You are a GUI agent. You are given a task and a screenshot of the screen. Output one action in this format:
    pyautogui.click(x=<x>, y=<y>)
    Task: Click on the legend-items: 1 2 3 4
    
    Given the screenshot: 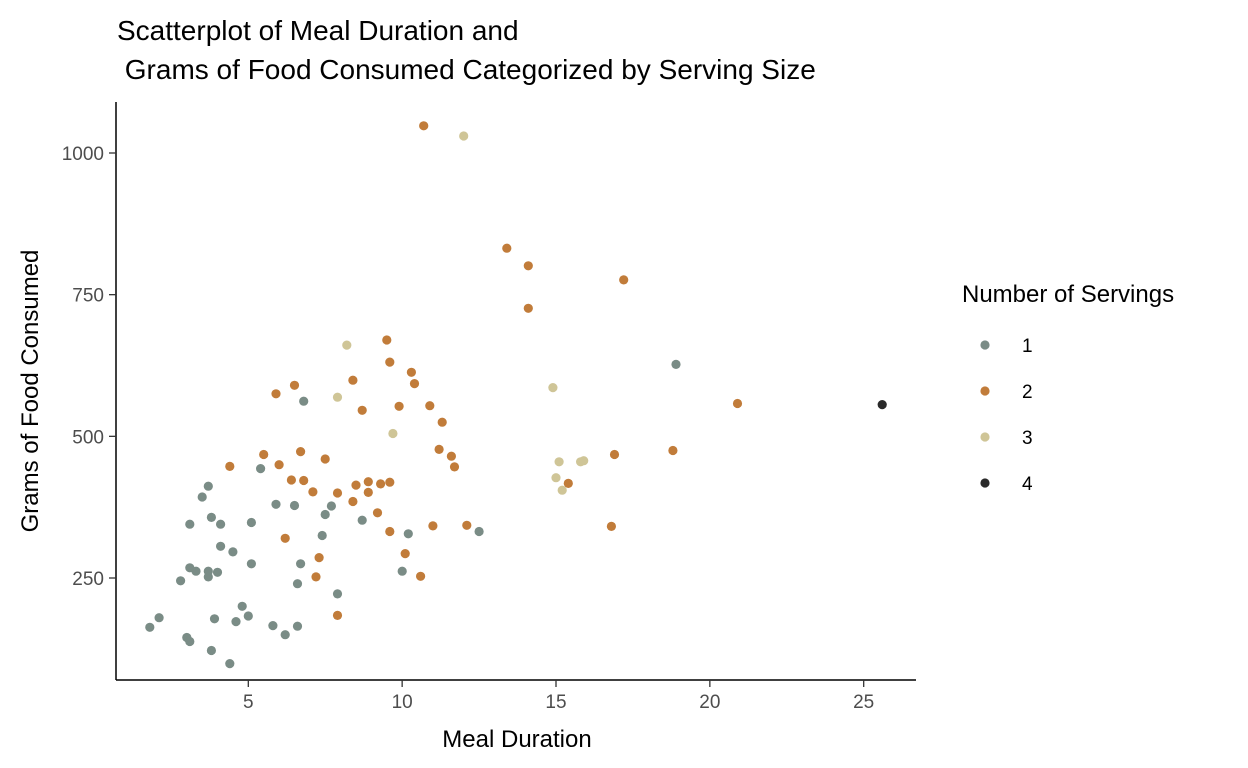 What is the action you would take?
    pyautogui.click(x=1006, y=415)
    